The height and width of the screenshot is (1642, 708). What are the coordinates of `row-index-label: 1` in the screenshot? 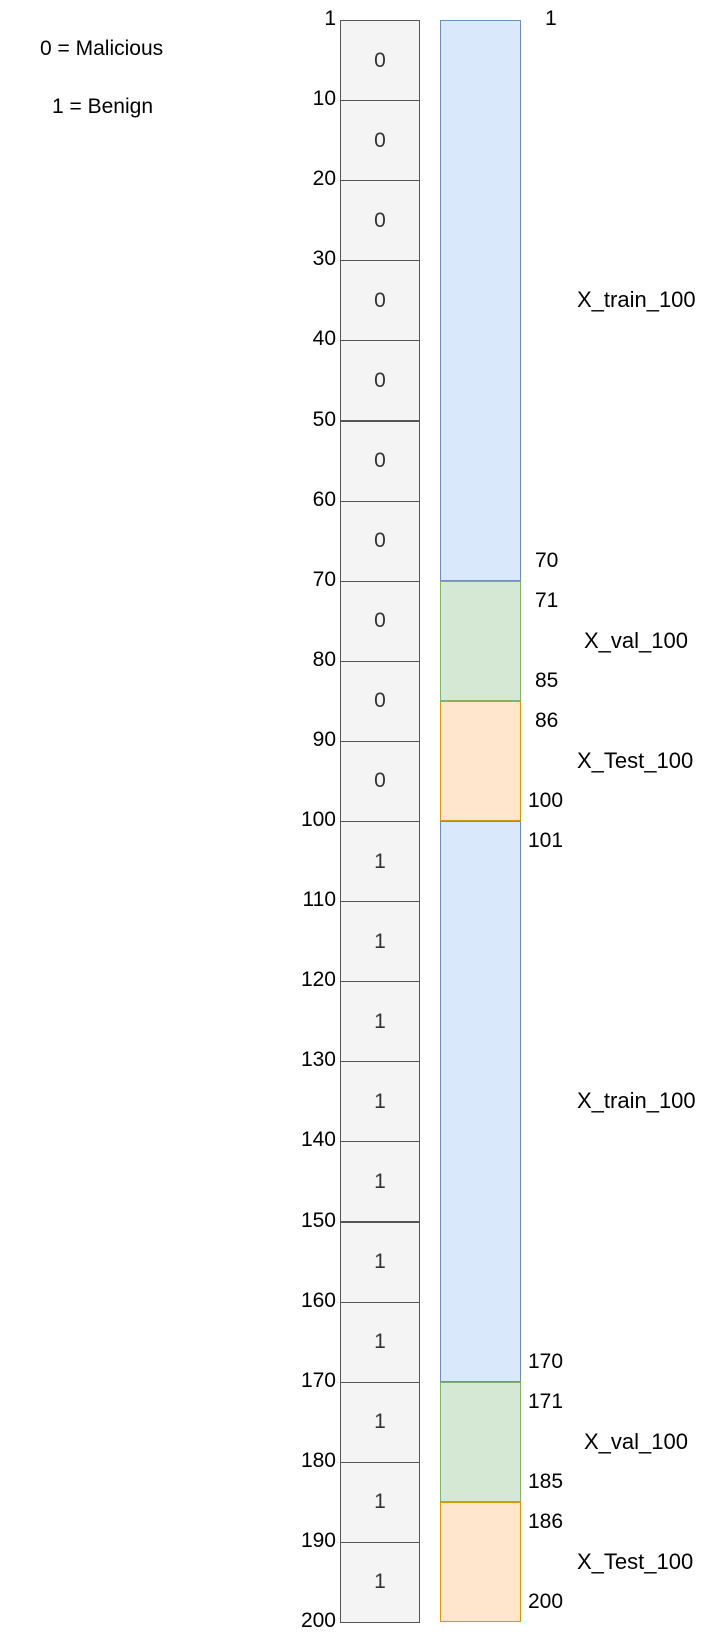 It's located at (330, 18).